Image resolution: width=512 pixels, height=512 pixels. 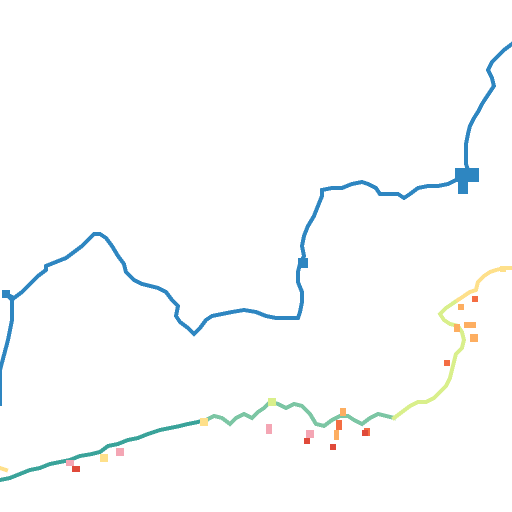 I want to click on gradient-route-segment-yellow, so click(x=483, y=284).